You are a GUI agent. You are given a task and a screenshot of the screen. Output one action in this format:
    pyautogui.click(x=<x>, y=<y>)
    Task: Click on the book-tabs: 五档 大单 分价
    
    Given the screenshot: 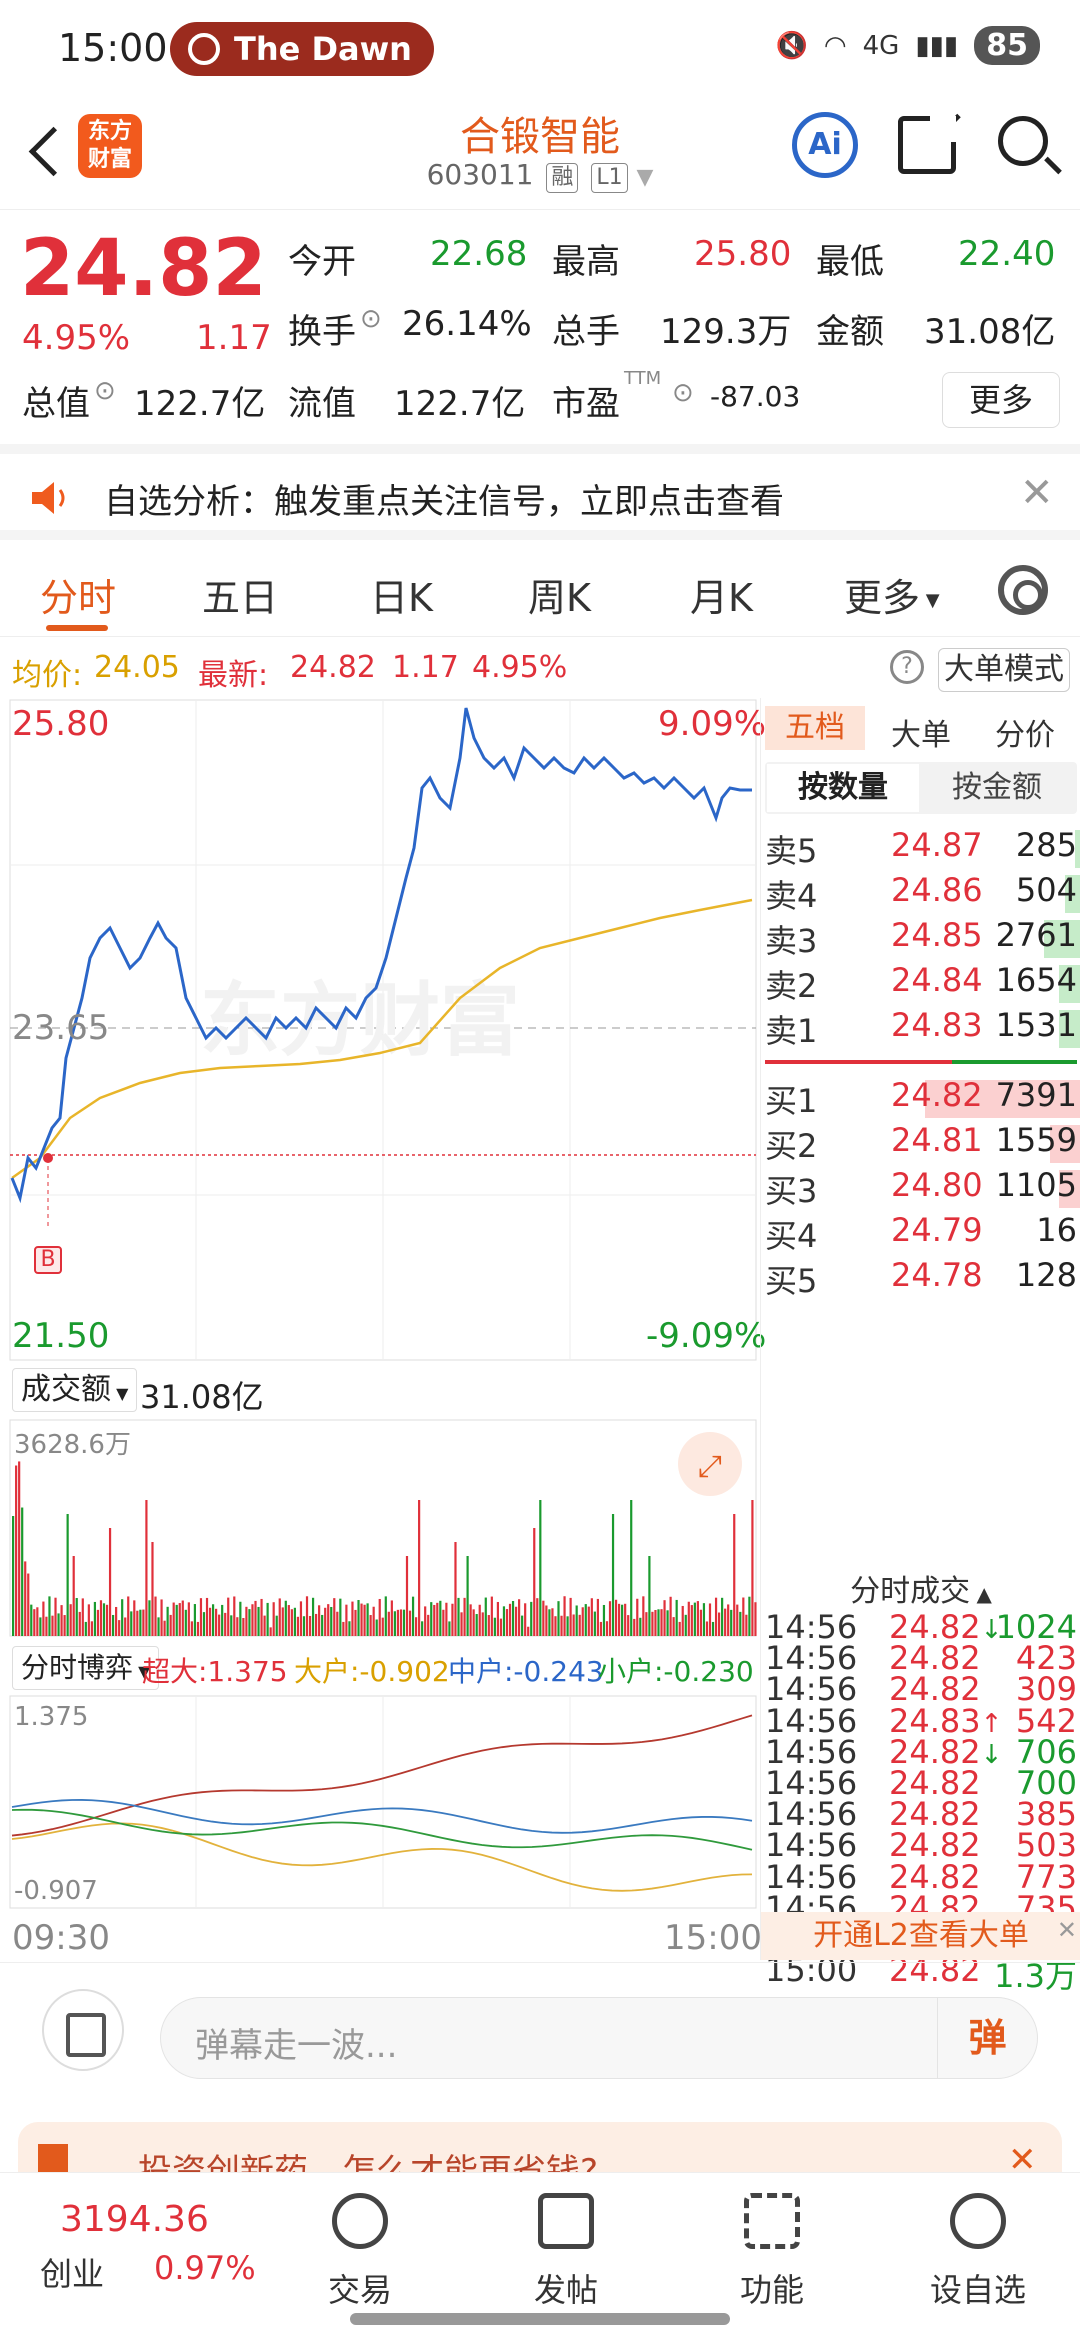 What is the action you would take?
    pyautogui.click(x=920, y=730)
    